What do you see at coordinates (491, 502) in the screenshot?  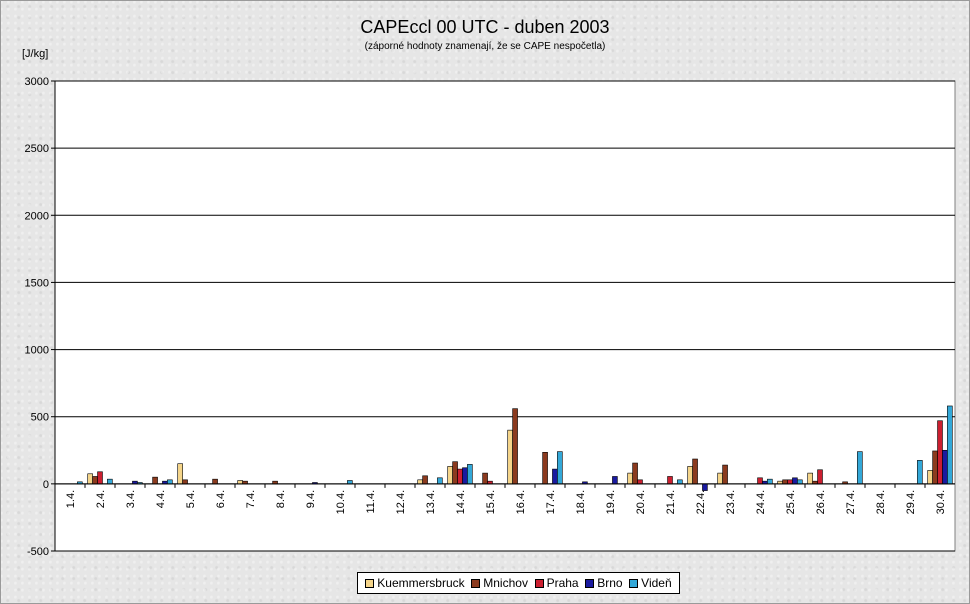 I see `x-tick-label: 15.4.` at bounding box center [491, 502].